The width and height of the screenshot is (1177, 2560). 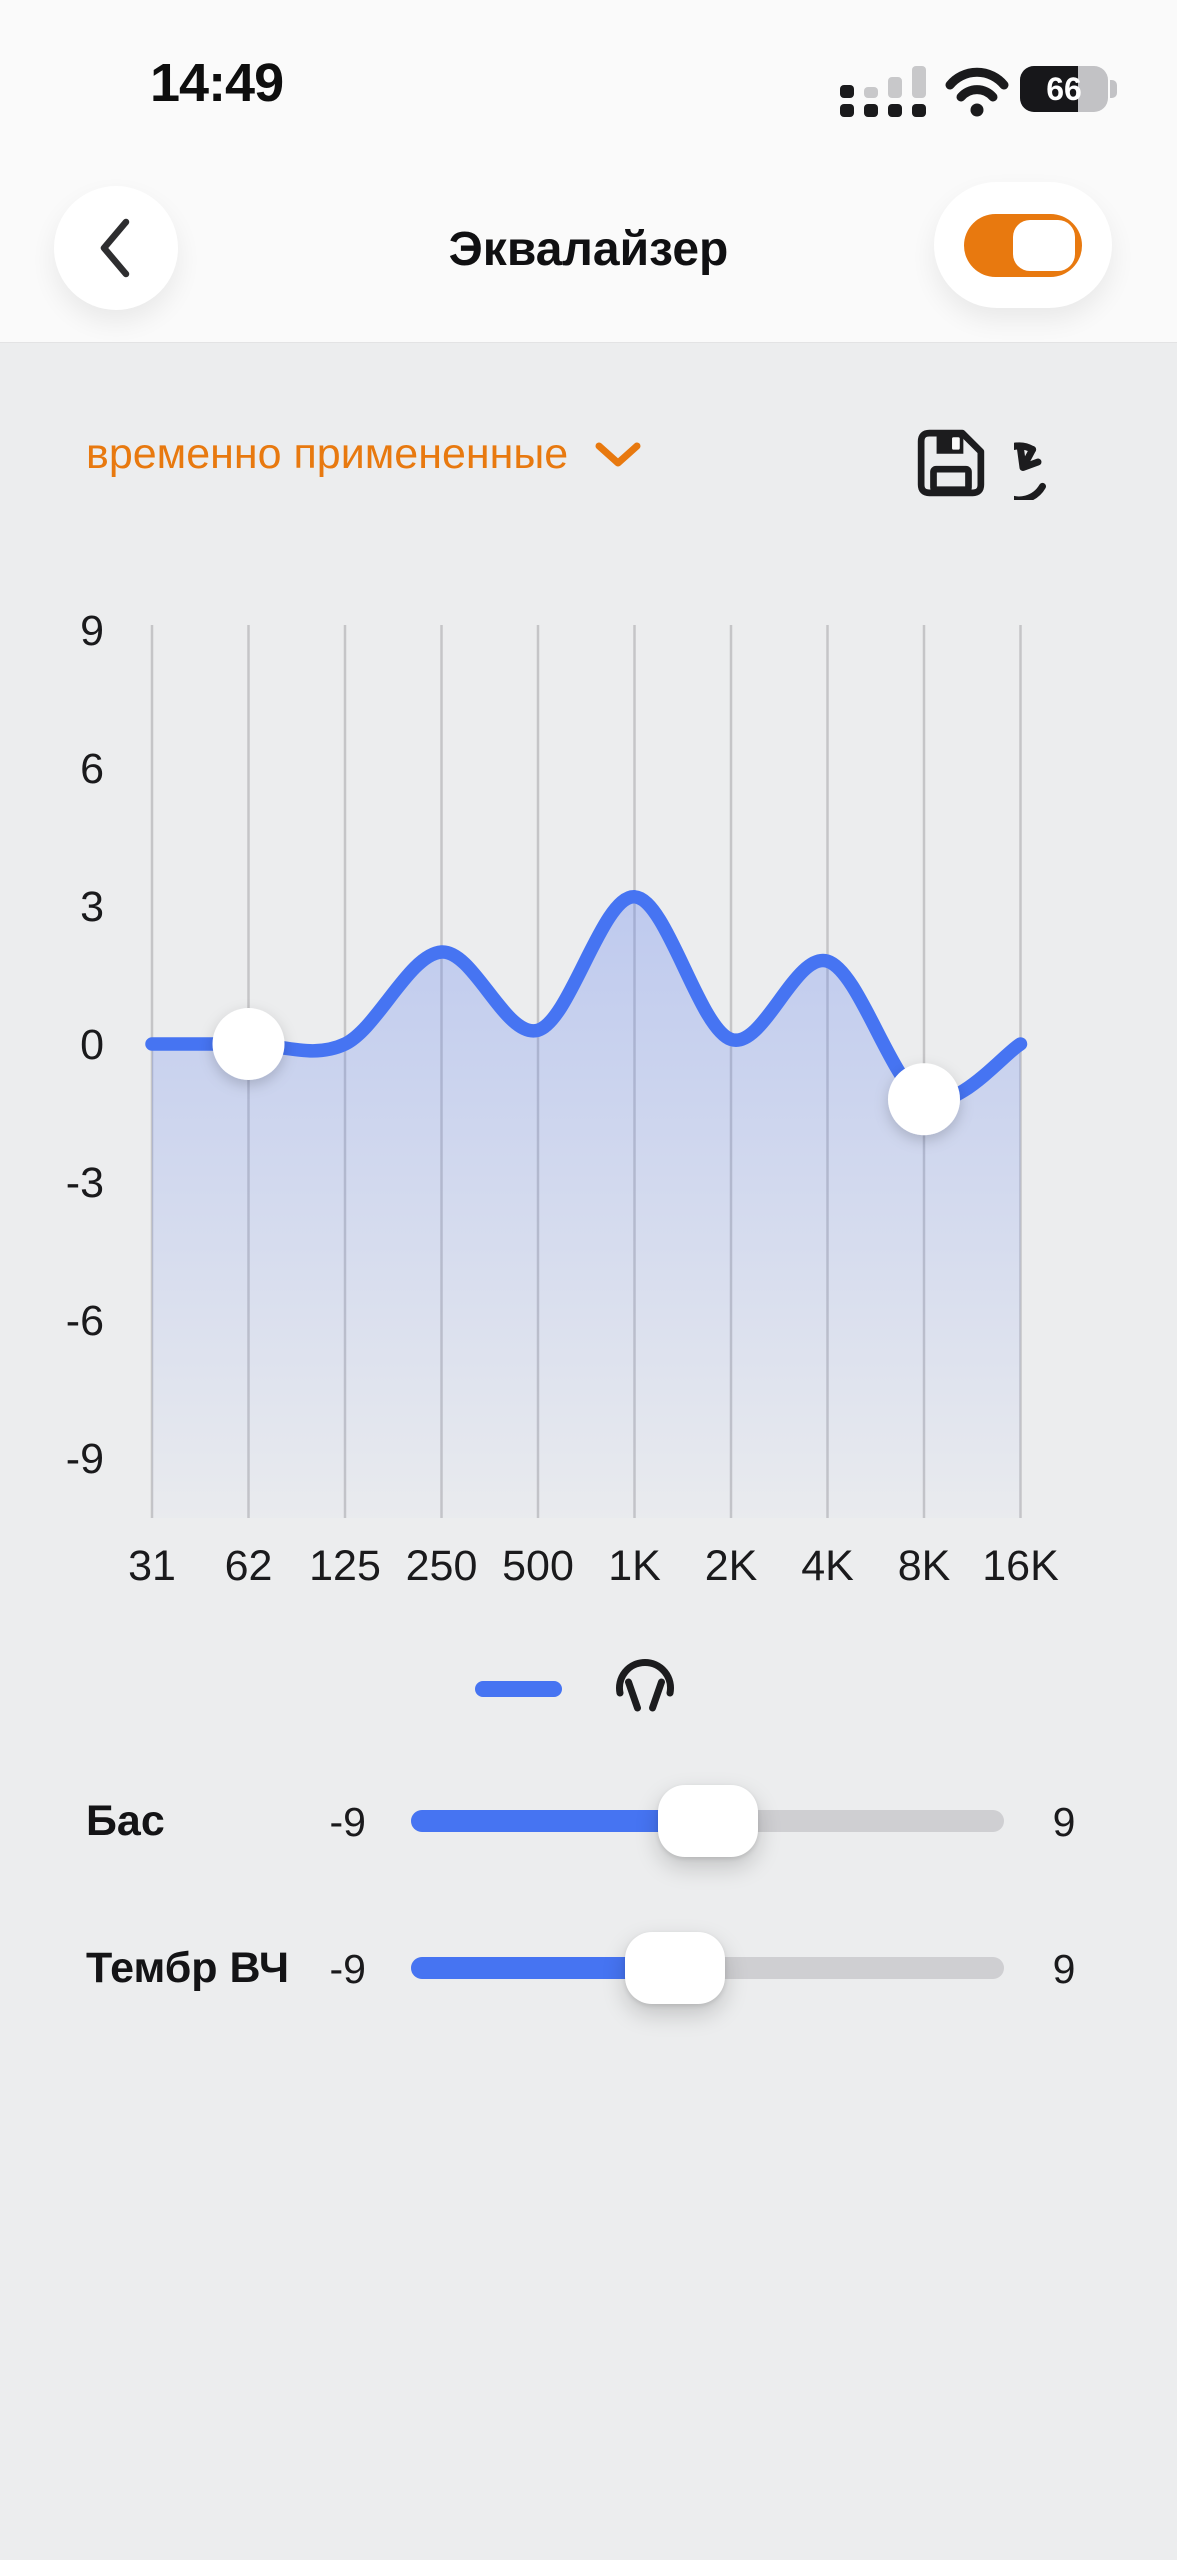 I want to click on bass-slider-fill, so click(x=559, y=1821).